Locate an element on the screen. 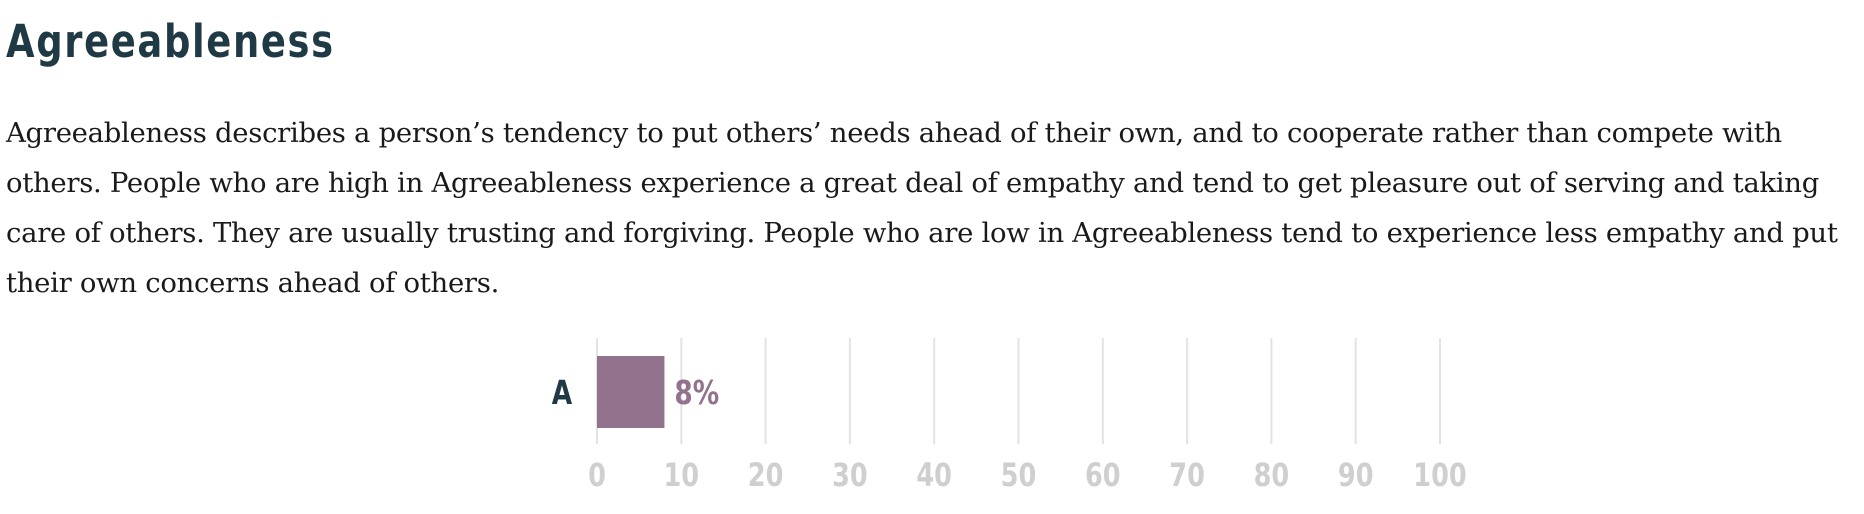 Image resolution: width=1864 pixels, height=514 pixels. chart-labels: A 8% is located at coordinates (635, 393).